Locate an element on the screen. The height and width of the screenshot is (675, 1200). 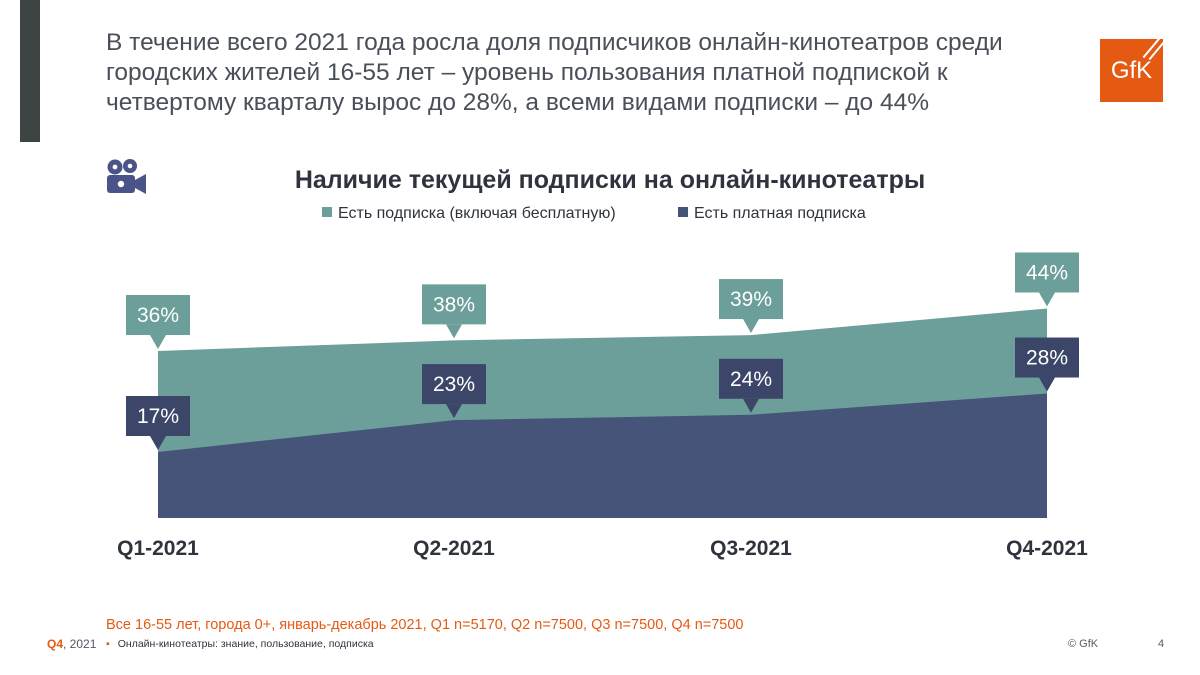
footer-quarter: Q4 is located at coordinates (55, 644).